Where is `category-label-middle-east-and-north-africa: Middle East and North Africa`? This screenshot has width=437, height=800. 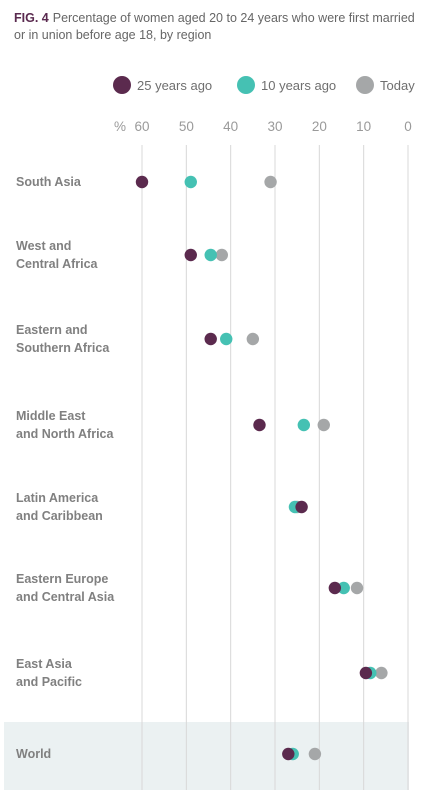
category-label-middle-east-and-north-africa: Middle East and North Africa is located at coordinates (65, 425).